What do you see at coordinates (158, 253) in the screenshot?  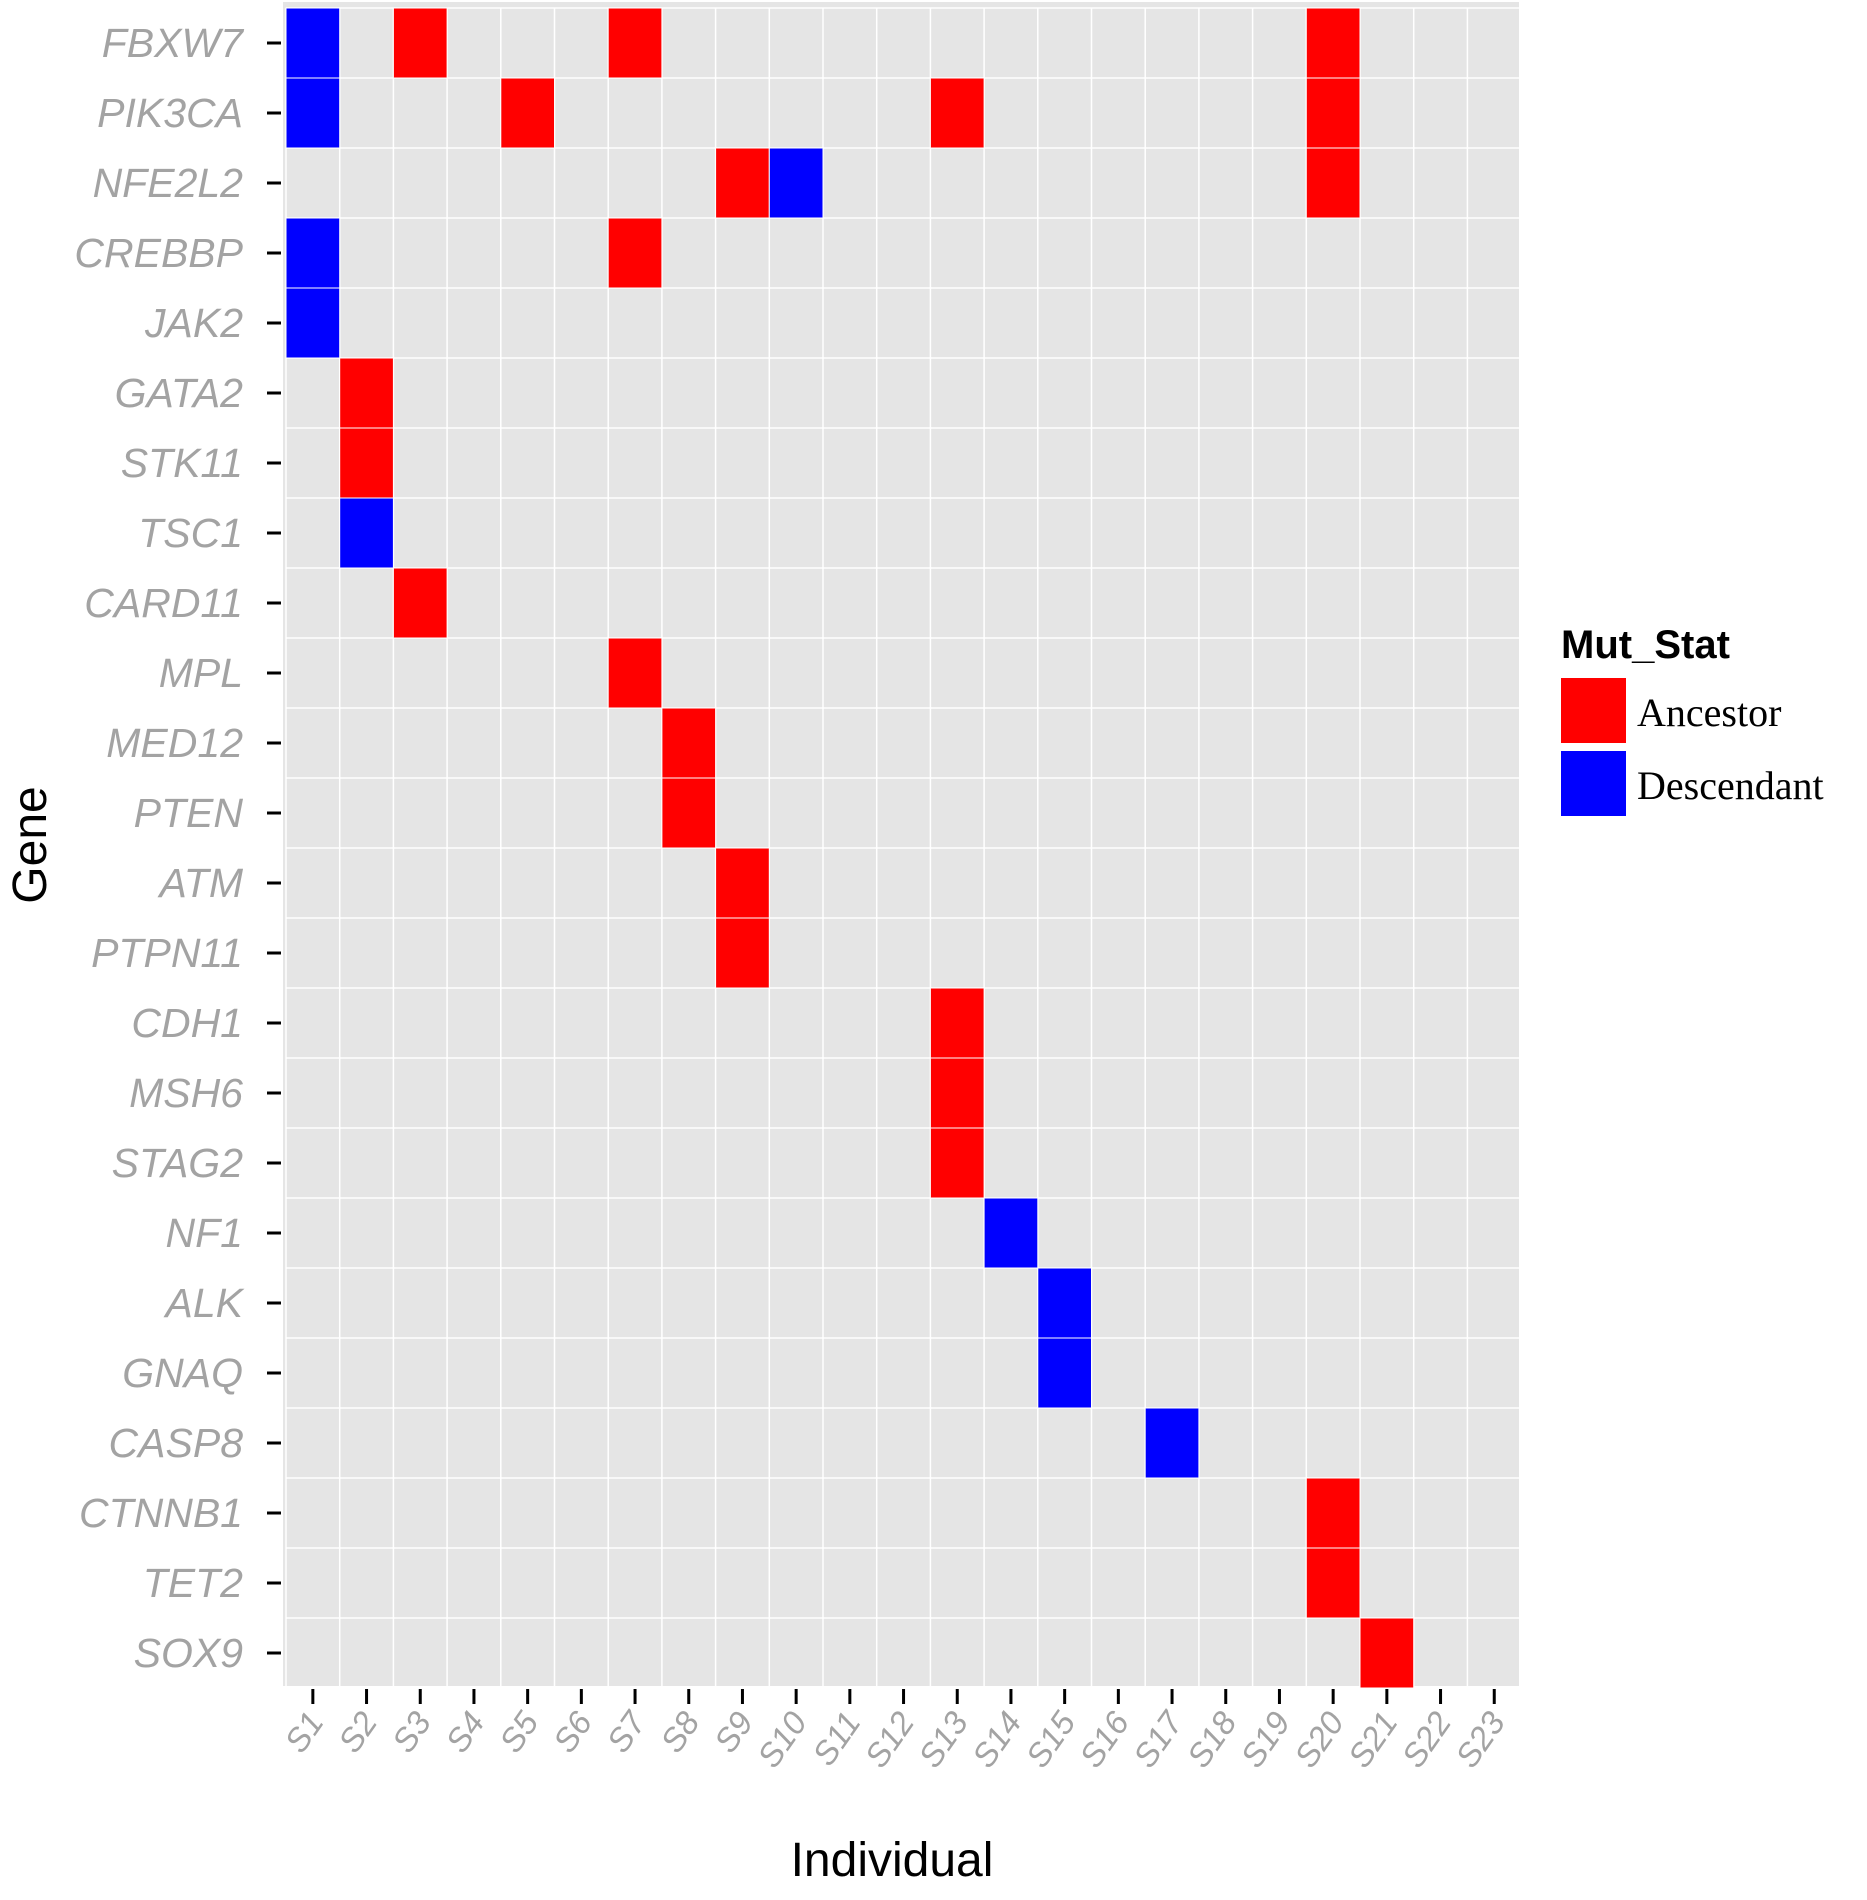 I see `y-tick-label: CREBBP` at bounding box center [158, 253].